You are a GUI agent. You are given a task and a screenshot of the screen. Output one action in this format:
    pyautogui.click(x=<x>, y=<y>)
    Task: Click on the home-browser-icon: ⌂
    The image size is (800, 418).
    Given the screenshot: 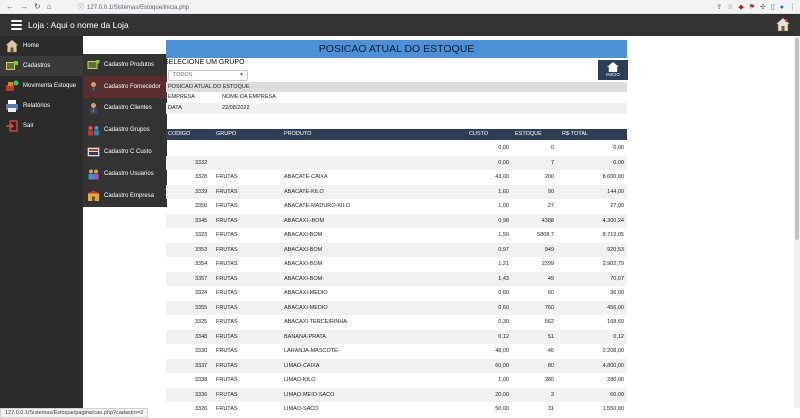 What is the action you would take?
    pyautogui.click(x=49, y=6)
    